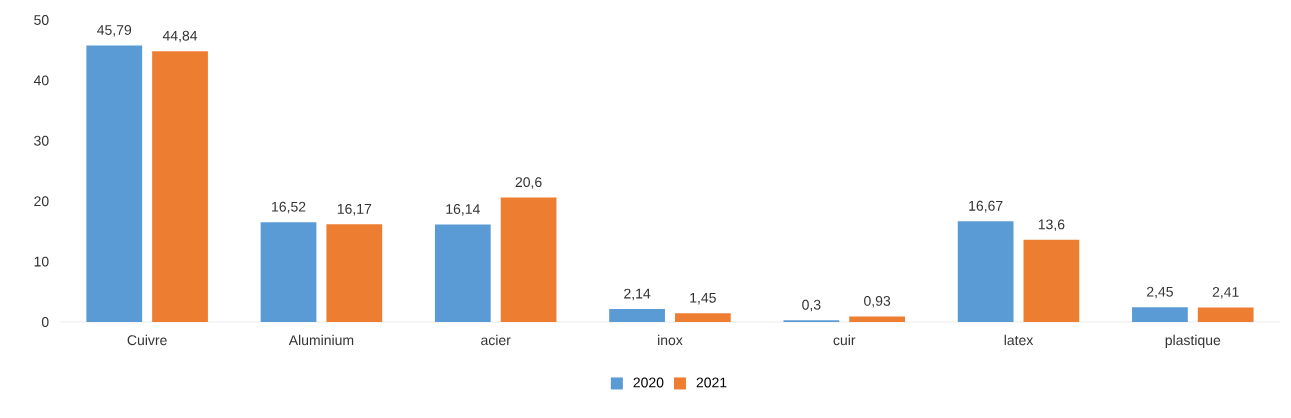 The height and width of the screenshot is (418, 1291). What do you see at coordinates (528, 183) in the screenshot?
I see `data-label: 20,6` at bounding box center [528, 183].